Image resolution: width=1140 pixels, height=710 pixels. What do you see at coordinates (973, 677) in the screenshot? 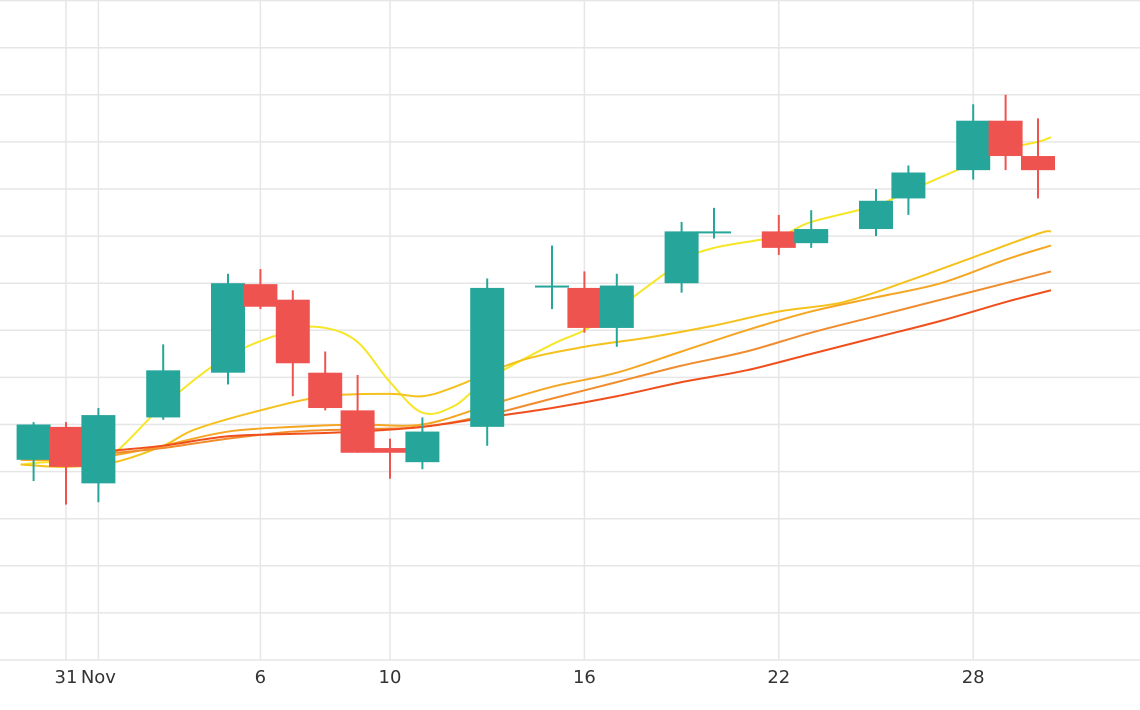
I see `x-tick-label: 28` at bounding box center [973, 677].